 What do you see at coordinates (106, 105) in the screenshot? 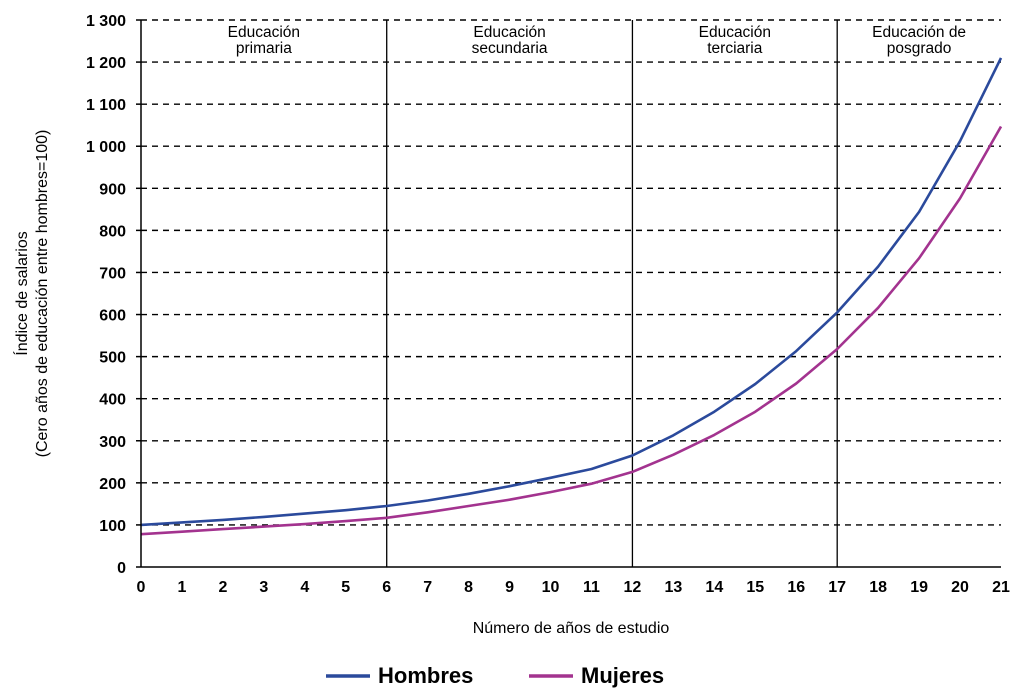
I see `y-tick-label: 1 100` at bounding box center [106, 105].